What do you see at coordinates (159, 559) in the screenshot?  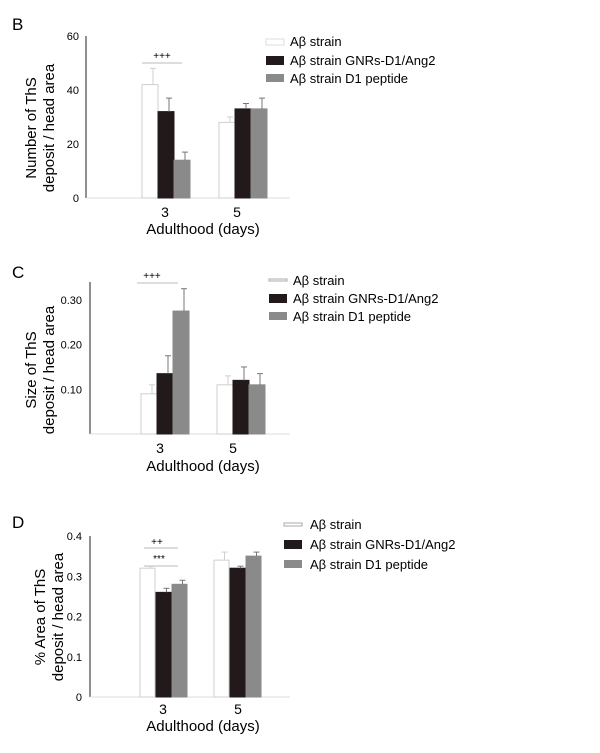 I see `significance-annotation: ***` at bounding box center [159, 559].